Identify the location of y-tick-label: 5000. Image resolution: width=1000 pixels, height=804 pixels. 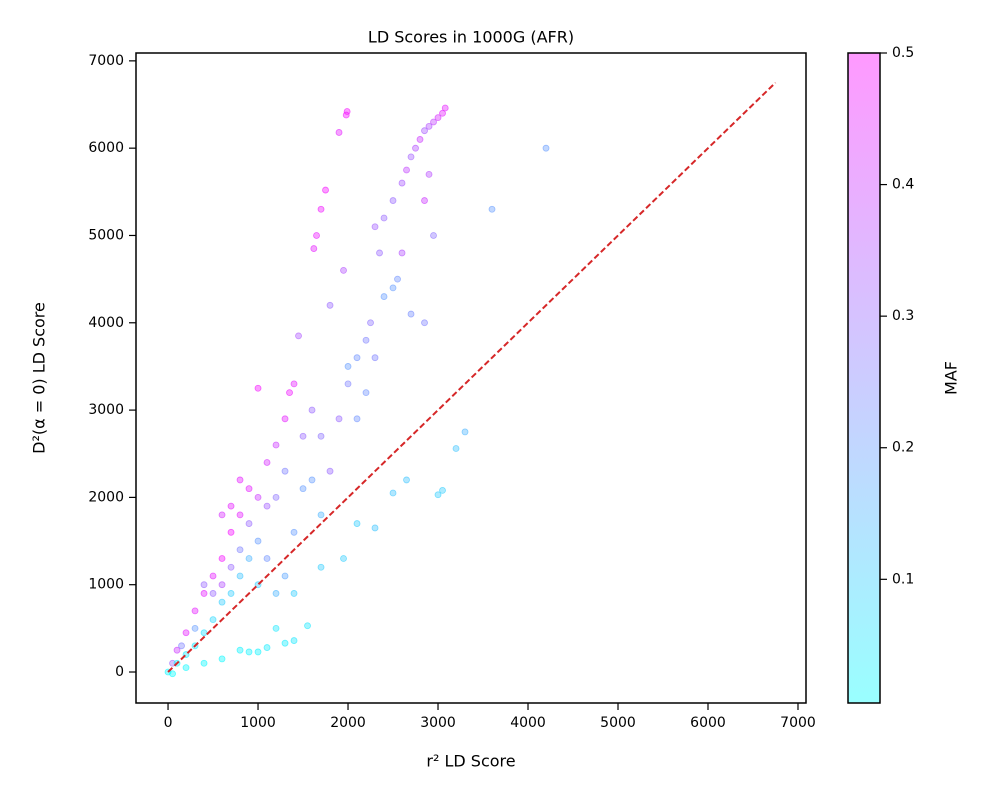
(106, 235).